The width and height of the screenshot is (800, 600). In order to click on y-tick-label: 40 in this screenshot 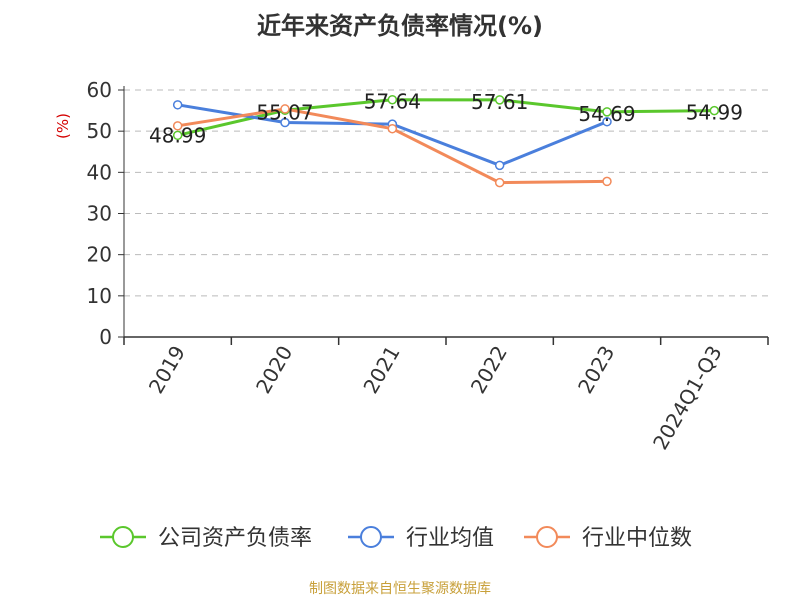, I will do `click(99, 172)`.